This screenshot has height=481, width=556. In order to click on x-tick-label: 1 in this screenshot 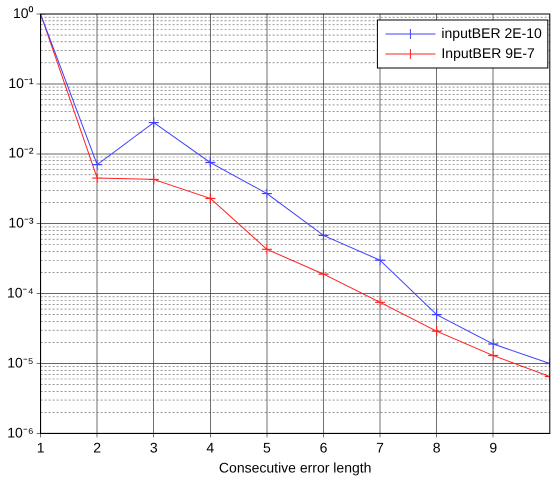, I will do `click(40, 448)`.